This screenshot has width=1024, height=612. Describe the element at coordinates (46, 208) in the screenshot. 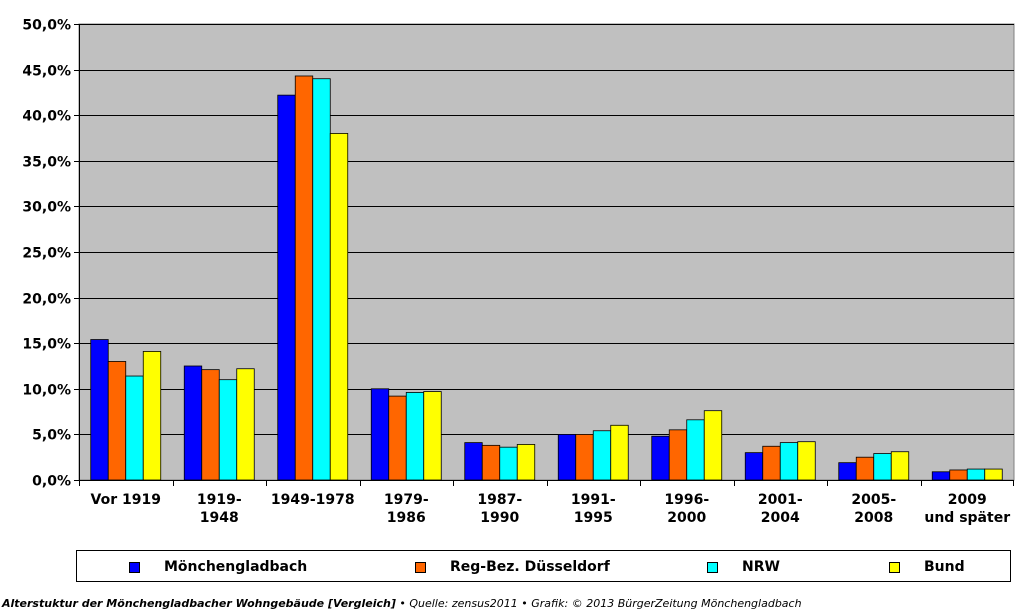

I see `y-tick-label: 30,0%` at that location.